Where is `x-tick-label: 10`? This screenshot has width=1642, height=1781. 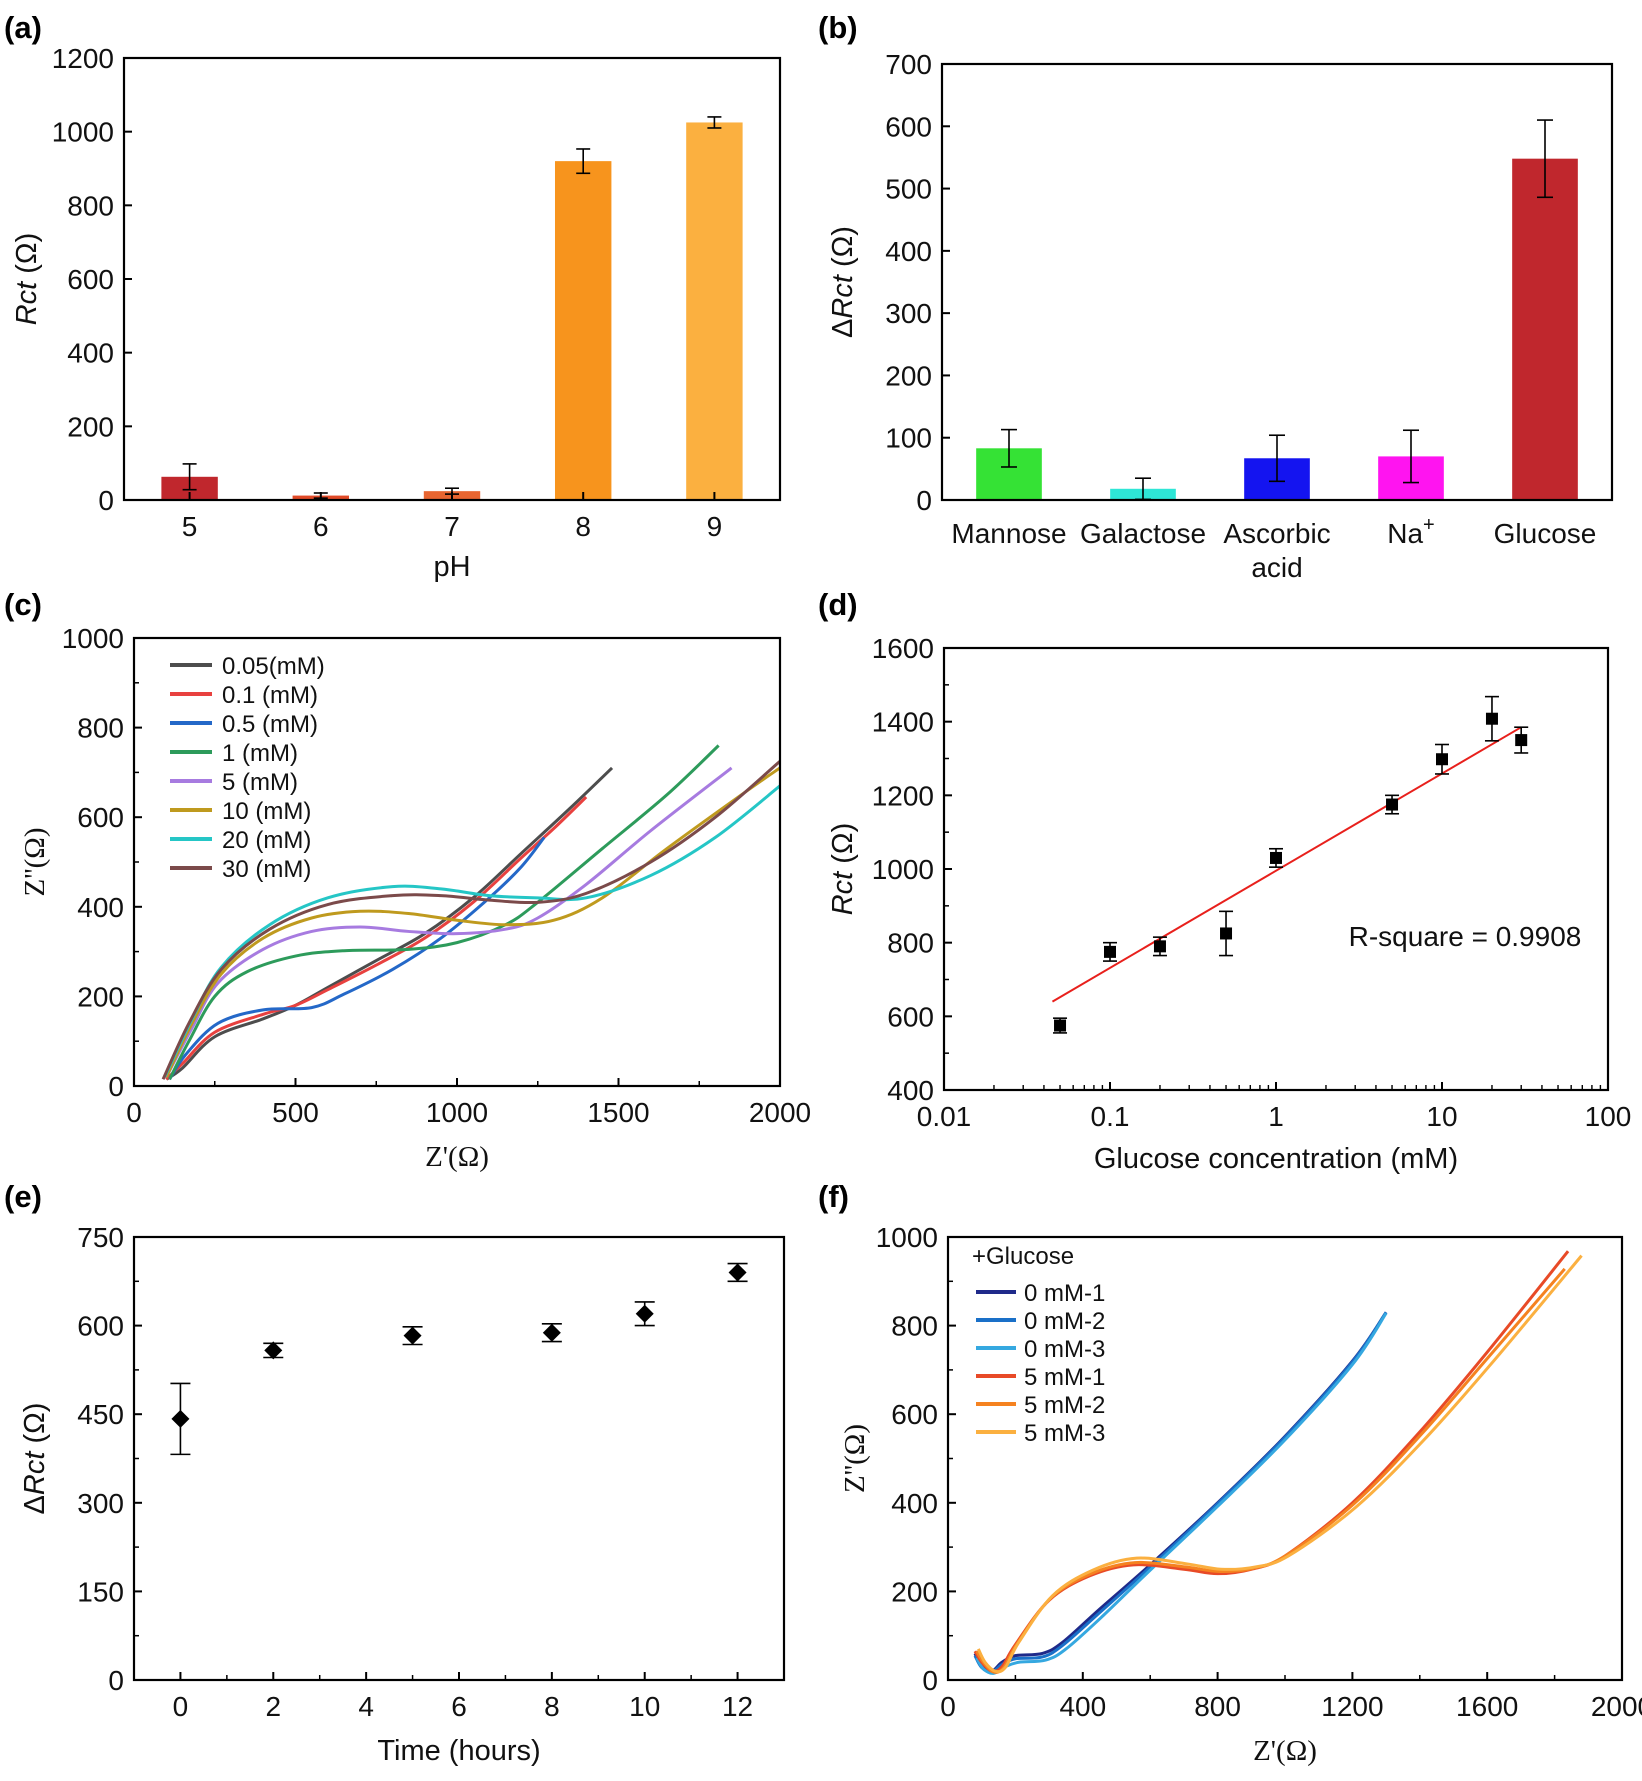
x-tick-label: 10 is located at coordinates (644, 1706).